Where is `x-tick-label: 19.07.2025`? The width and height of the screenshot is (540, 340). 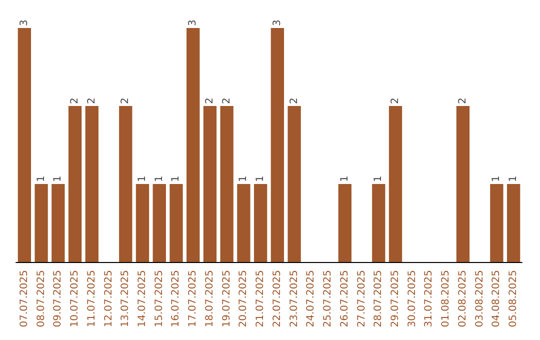
x-tick-label: 19.07.2025 is located at coordinates (226, 299).